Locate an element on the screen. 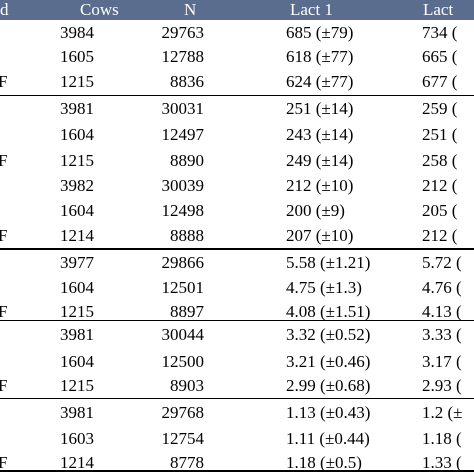 The height and width of the screenshot is (474, 474). table-row: F 1214 8888 207 (±10) 212 ( is located at coordinates (237, 236).